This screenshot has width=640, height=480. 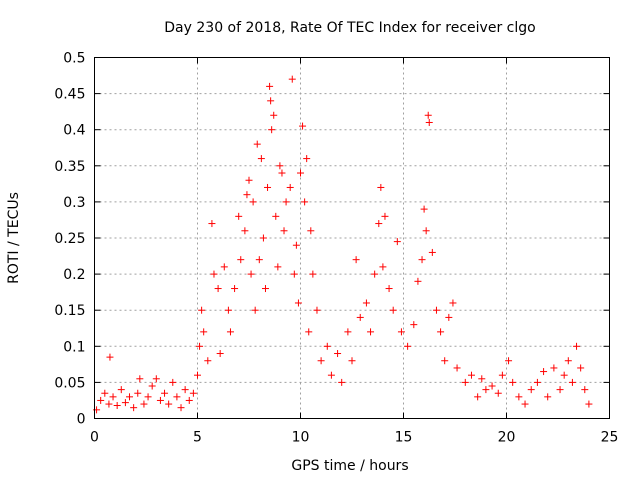 I want to click on y-tick-label: 0, so click(x=81, y=420).